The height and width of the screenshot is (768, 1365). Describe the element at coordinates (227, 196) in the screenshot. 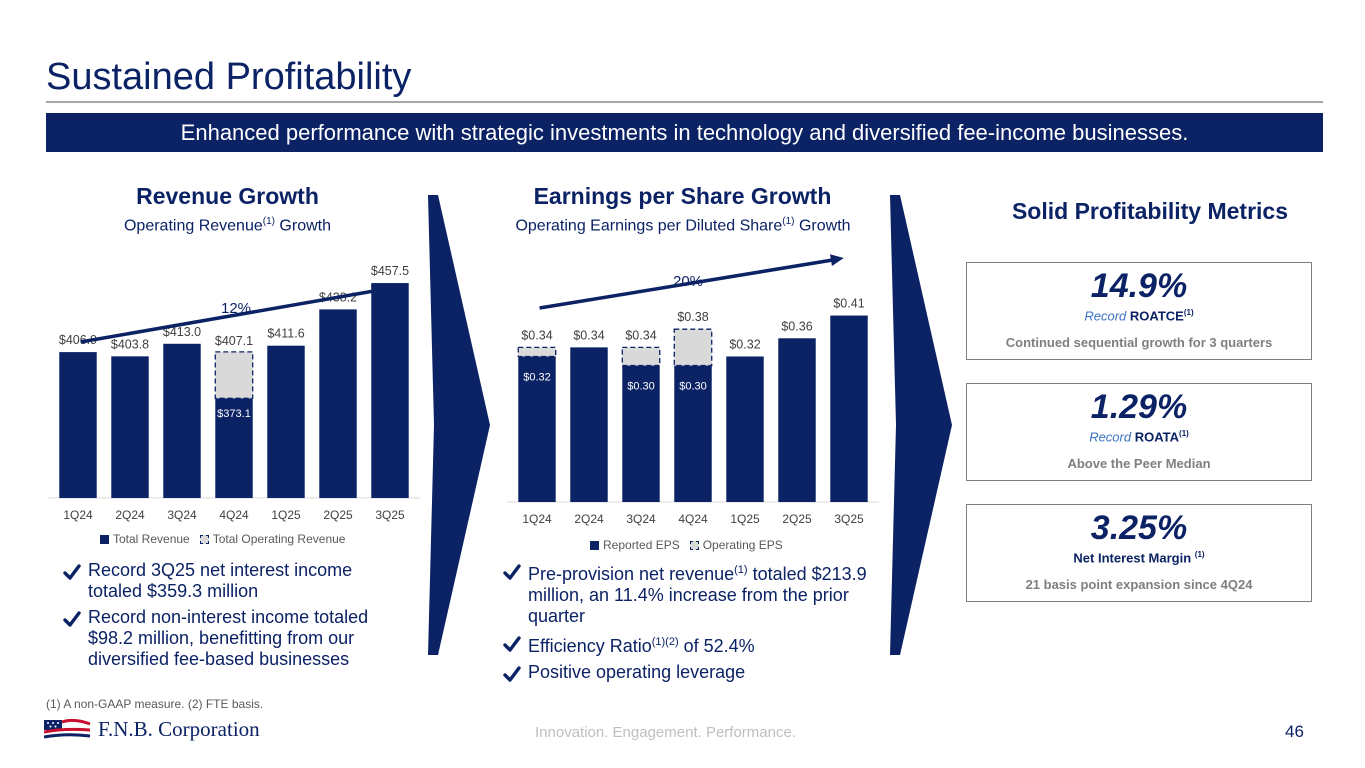

I see `revenue-title: Revenue Growth` at that location.